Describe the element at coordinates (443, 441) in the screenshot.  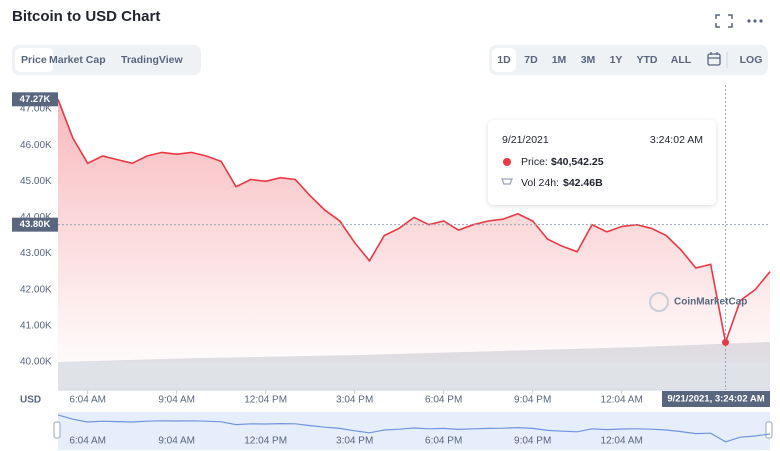
I see `navigator-tick-label: 6:04 PM` at that location.